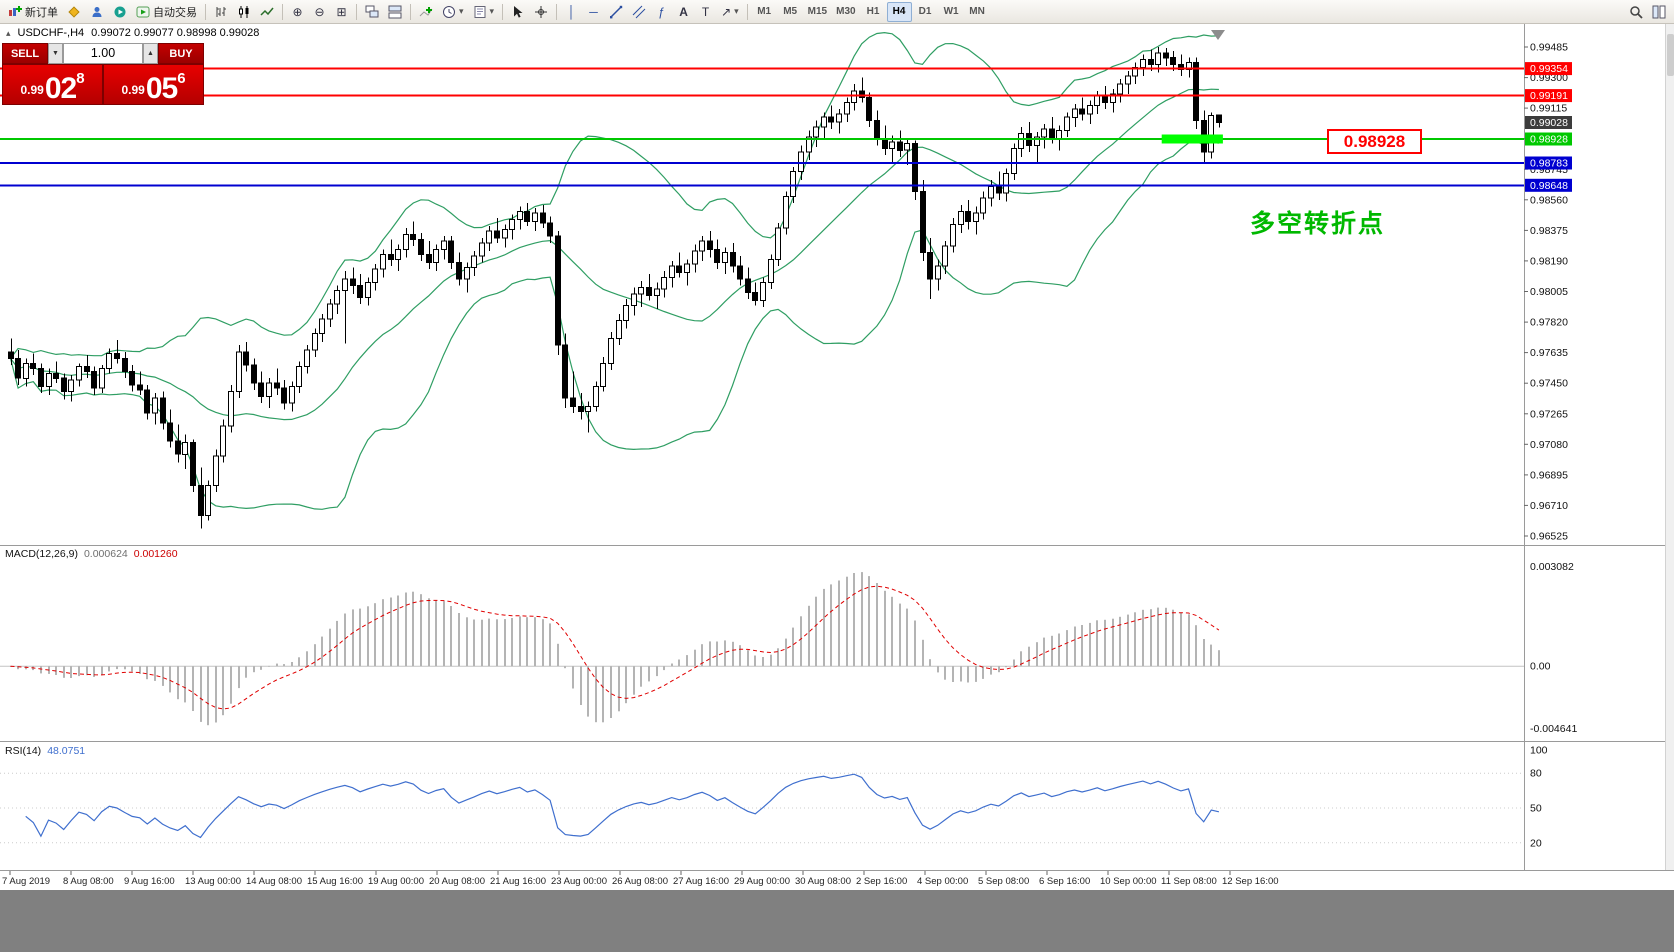 This screenshot has width=1674, height=952. What do you see at coordinates (1549, 353) in the screenshot?
I see `price-tick-label: 0.97635` at bounding box center [1549, 353].